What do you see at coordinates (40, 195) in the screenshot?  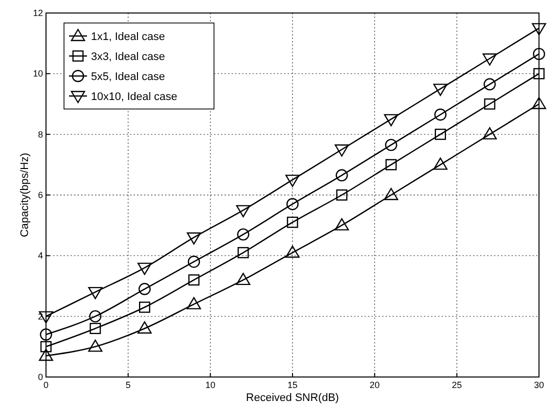 I see `y-tick-label: 6` at bounding box center [40, 195].